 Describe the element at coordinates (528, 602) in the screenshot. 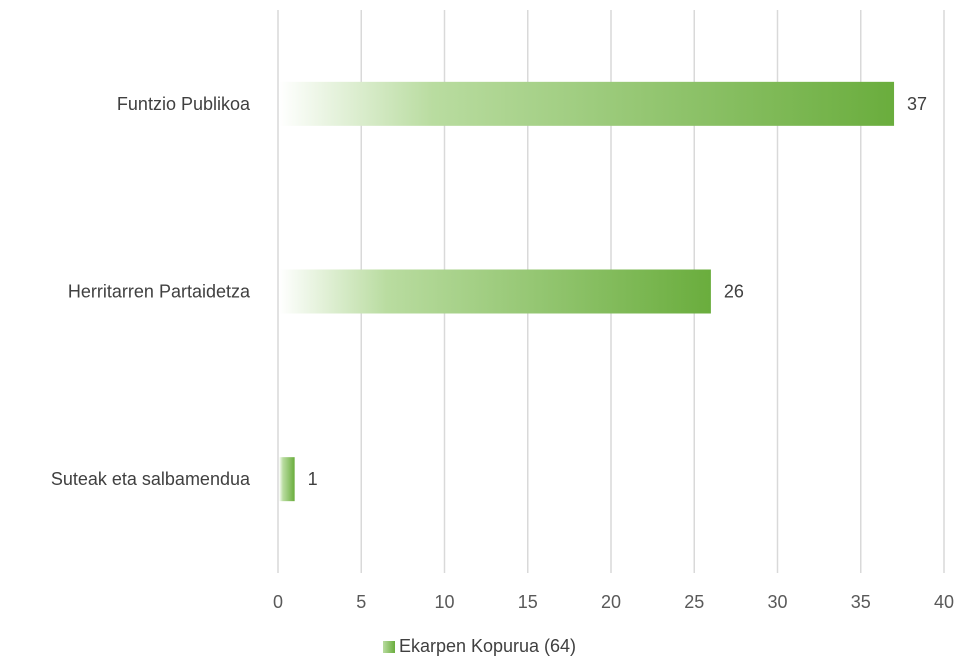

I see `x-tick-label: 15` at that location.